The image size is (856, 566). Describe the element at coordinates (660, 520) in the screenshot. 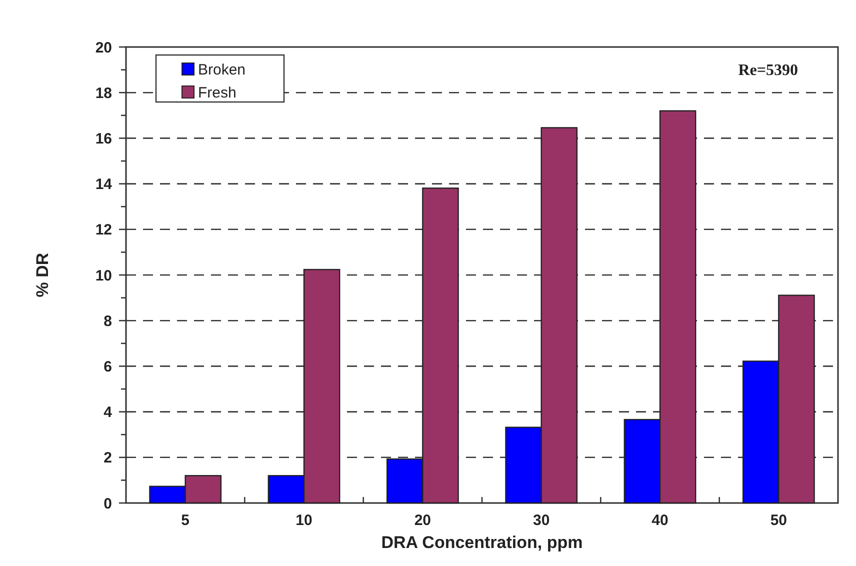

I see `x-tick-label: 40` at that location.